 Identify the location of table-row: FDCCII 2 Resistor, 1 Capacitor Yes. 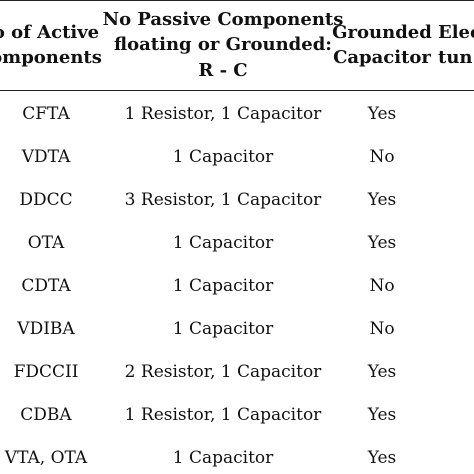
(237, 371).